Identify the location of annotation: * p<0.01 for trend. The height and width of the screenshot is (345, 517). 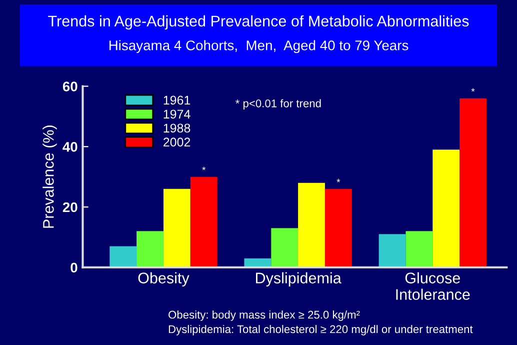
(278, 104).